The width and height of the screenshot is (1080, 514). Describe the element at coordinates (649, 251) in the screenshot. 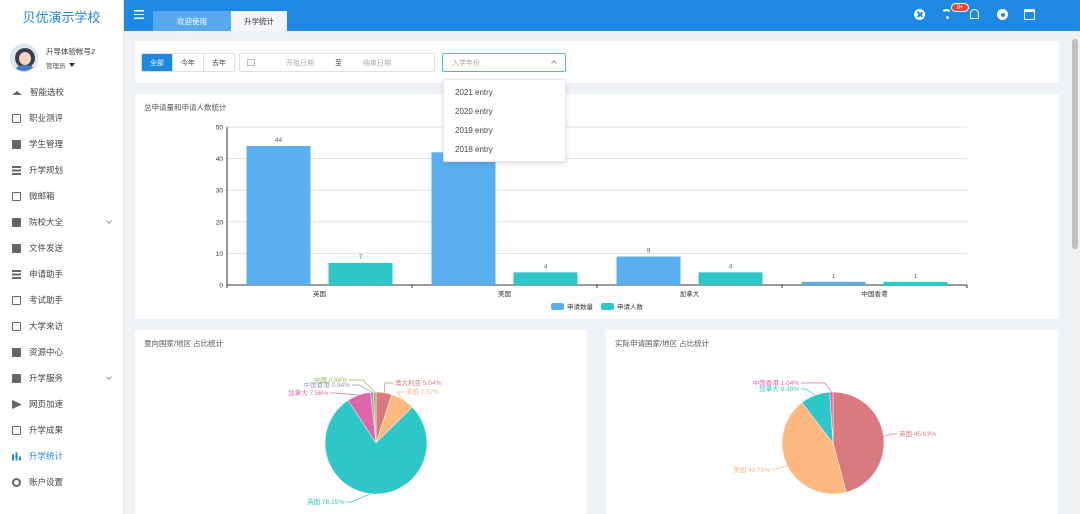

I see `bar-data-label: 9` at that location.